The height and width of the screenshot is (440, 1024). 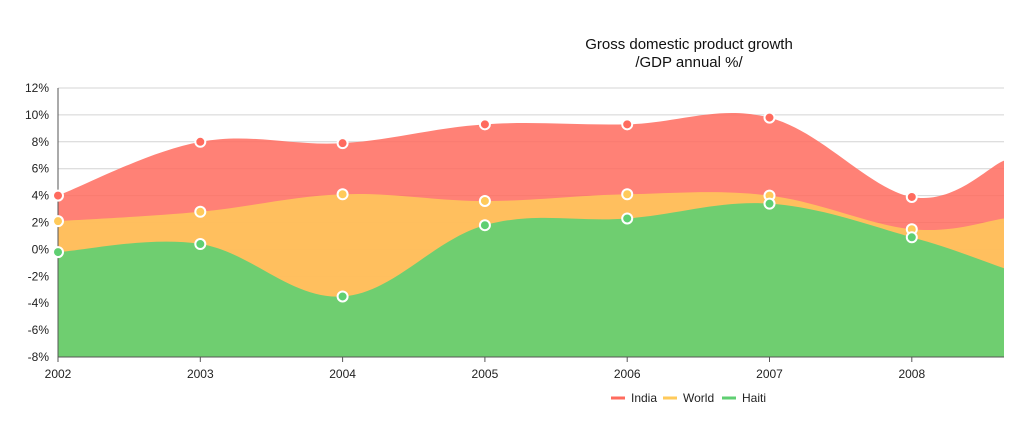 What do you see at coordinates (41, 223) in the screenshot?
I see `y-tick-label: 2%` at bounding box center [41, 223].